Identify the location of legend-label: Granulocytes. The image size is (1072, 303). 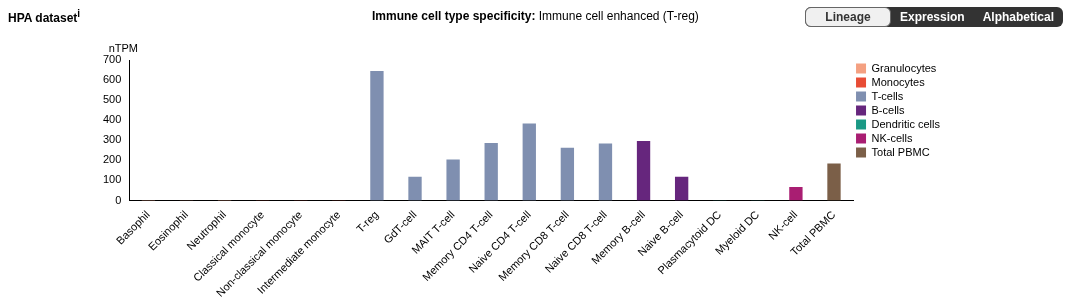
(904, 67).